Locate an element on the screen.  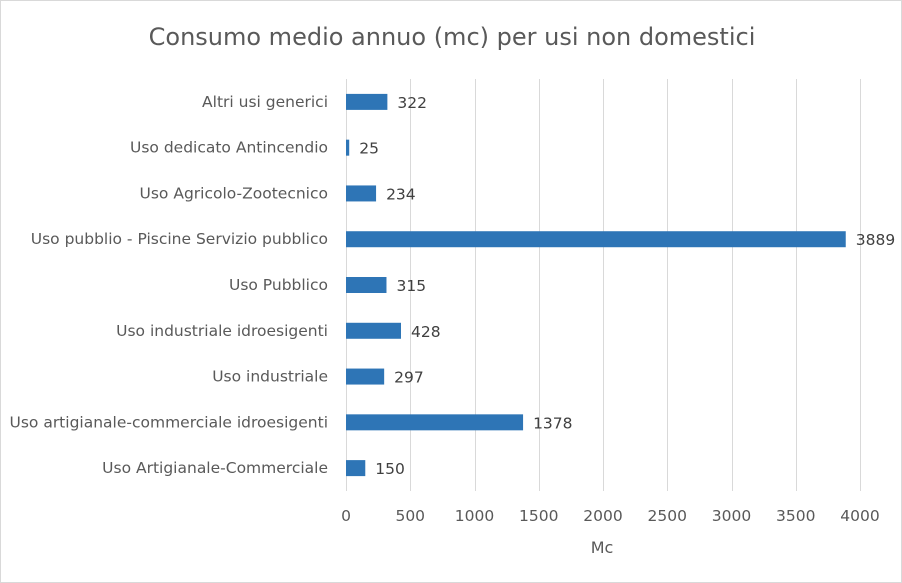
x-tick-labels: 0 500 1000 1500 2000 2500 3000 3500 4000 is located at coordinates (610, 516).